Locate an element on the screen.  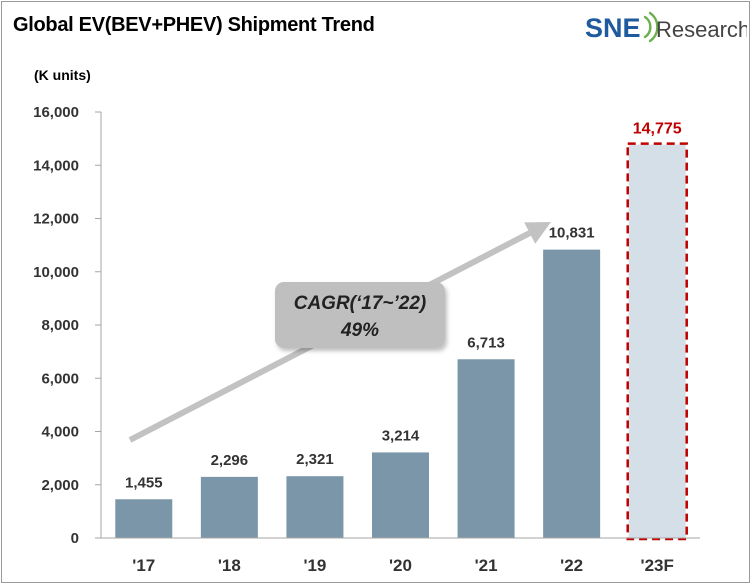
y-tick-label: 6,000 is located at coordinates (60, 378).